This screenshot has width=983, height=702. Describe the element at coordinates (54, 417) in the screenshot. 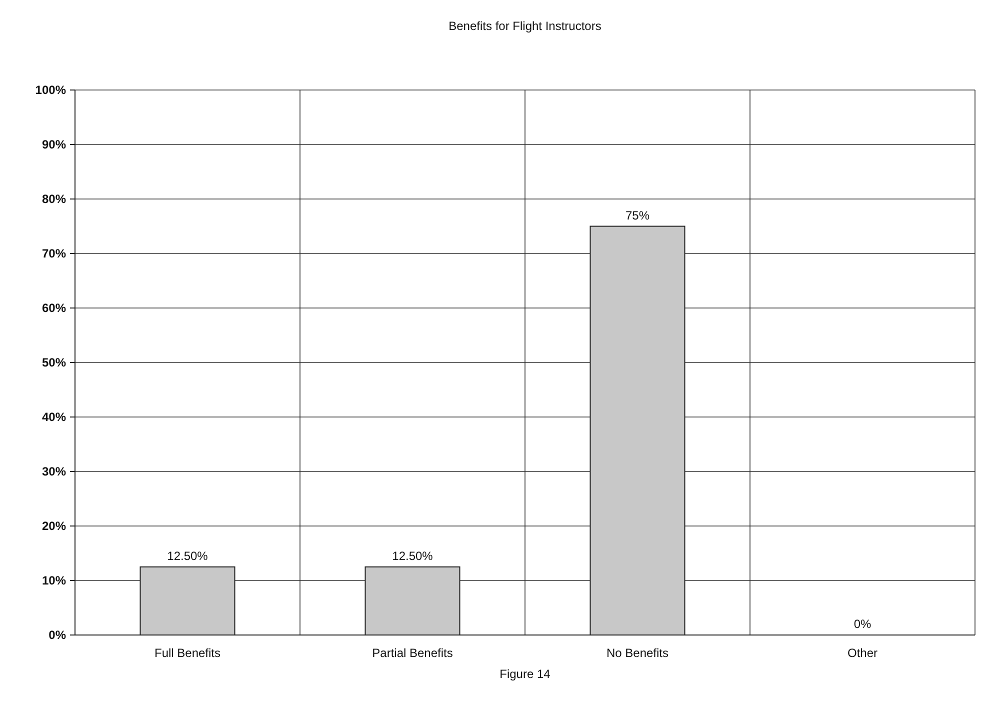

I see `y-tick-label: 40%` at that location.